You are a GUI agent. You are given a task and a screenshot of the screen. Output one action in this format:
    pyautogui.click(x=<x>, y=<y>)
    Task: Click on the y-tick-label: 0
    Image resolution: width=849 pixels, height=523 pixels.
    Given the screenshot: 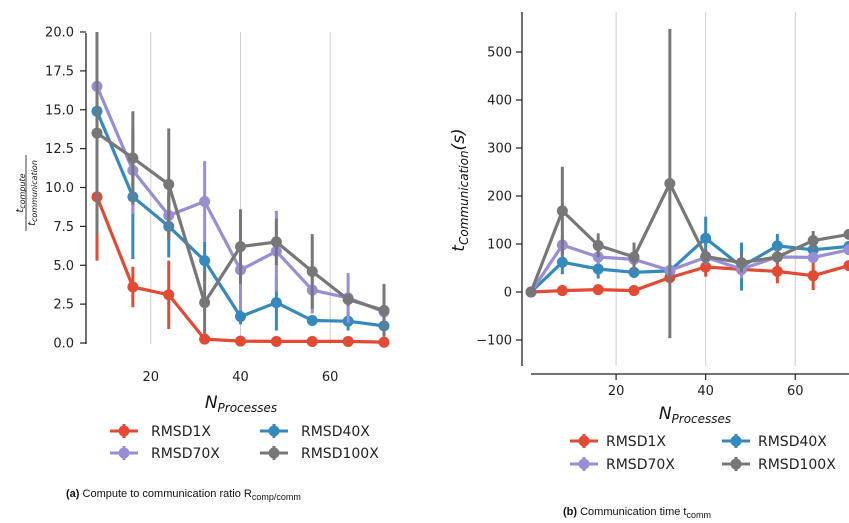 What is the action you would take?
    pyautogui.click(x=508, y=293)
    